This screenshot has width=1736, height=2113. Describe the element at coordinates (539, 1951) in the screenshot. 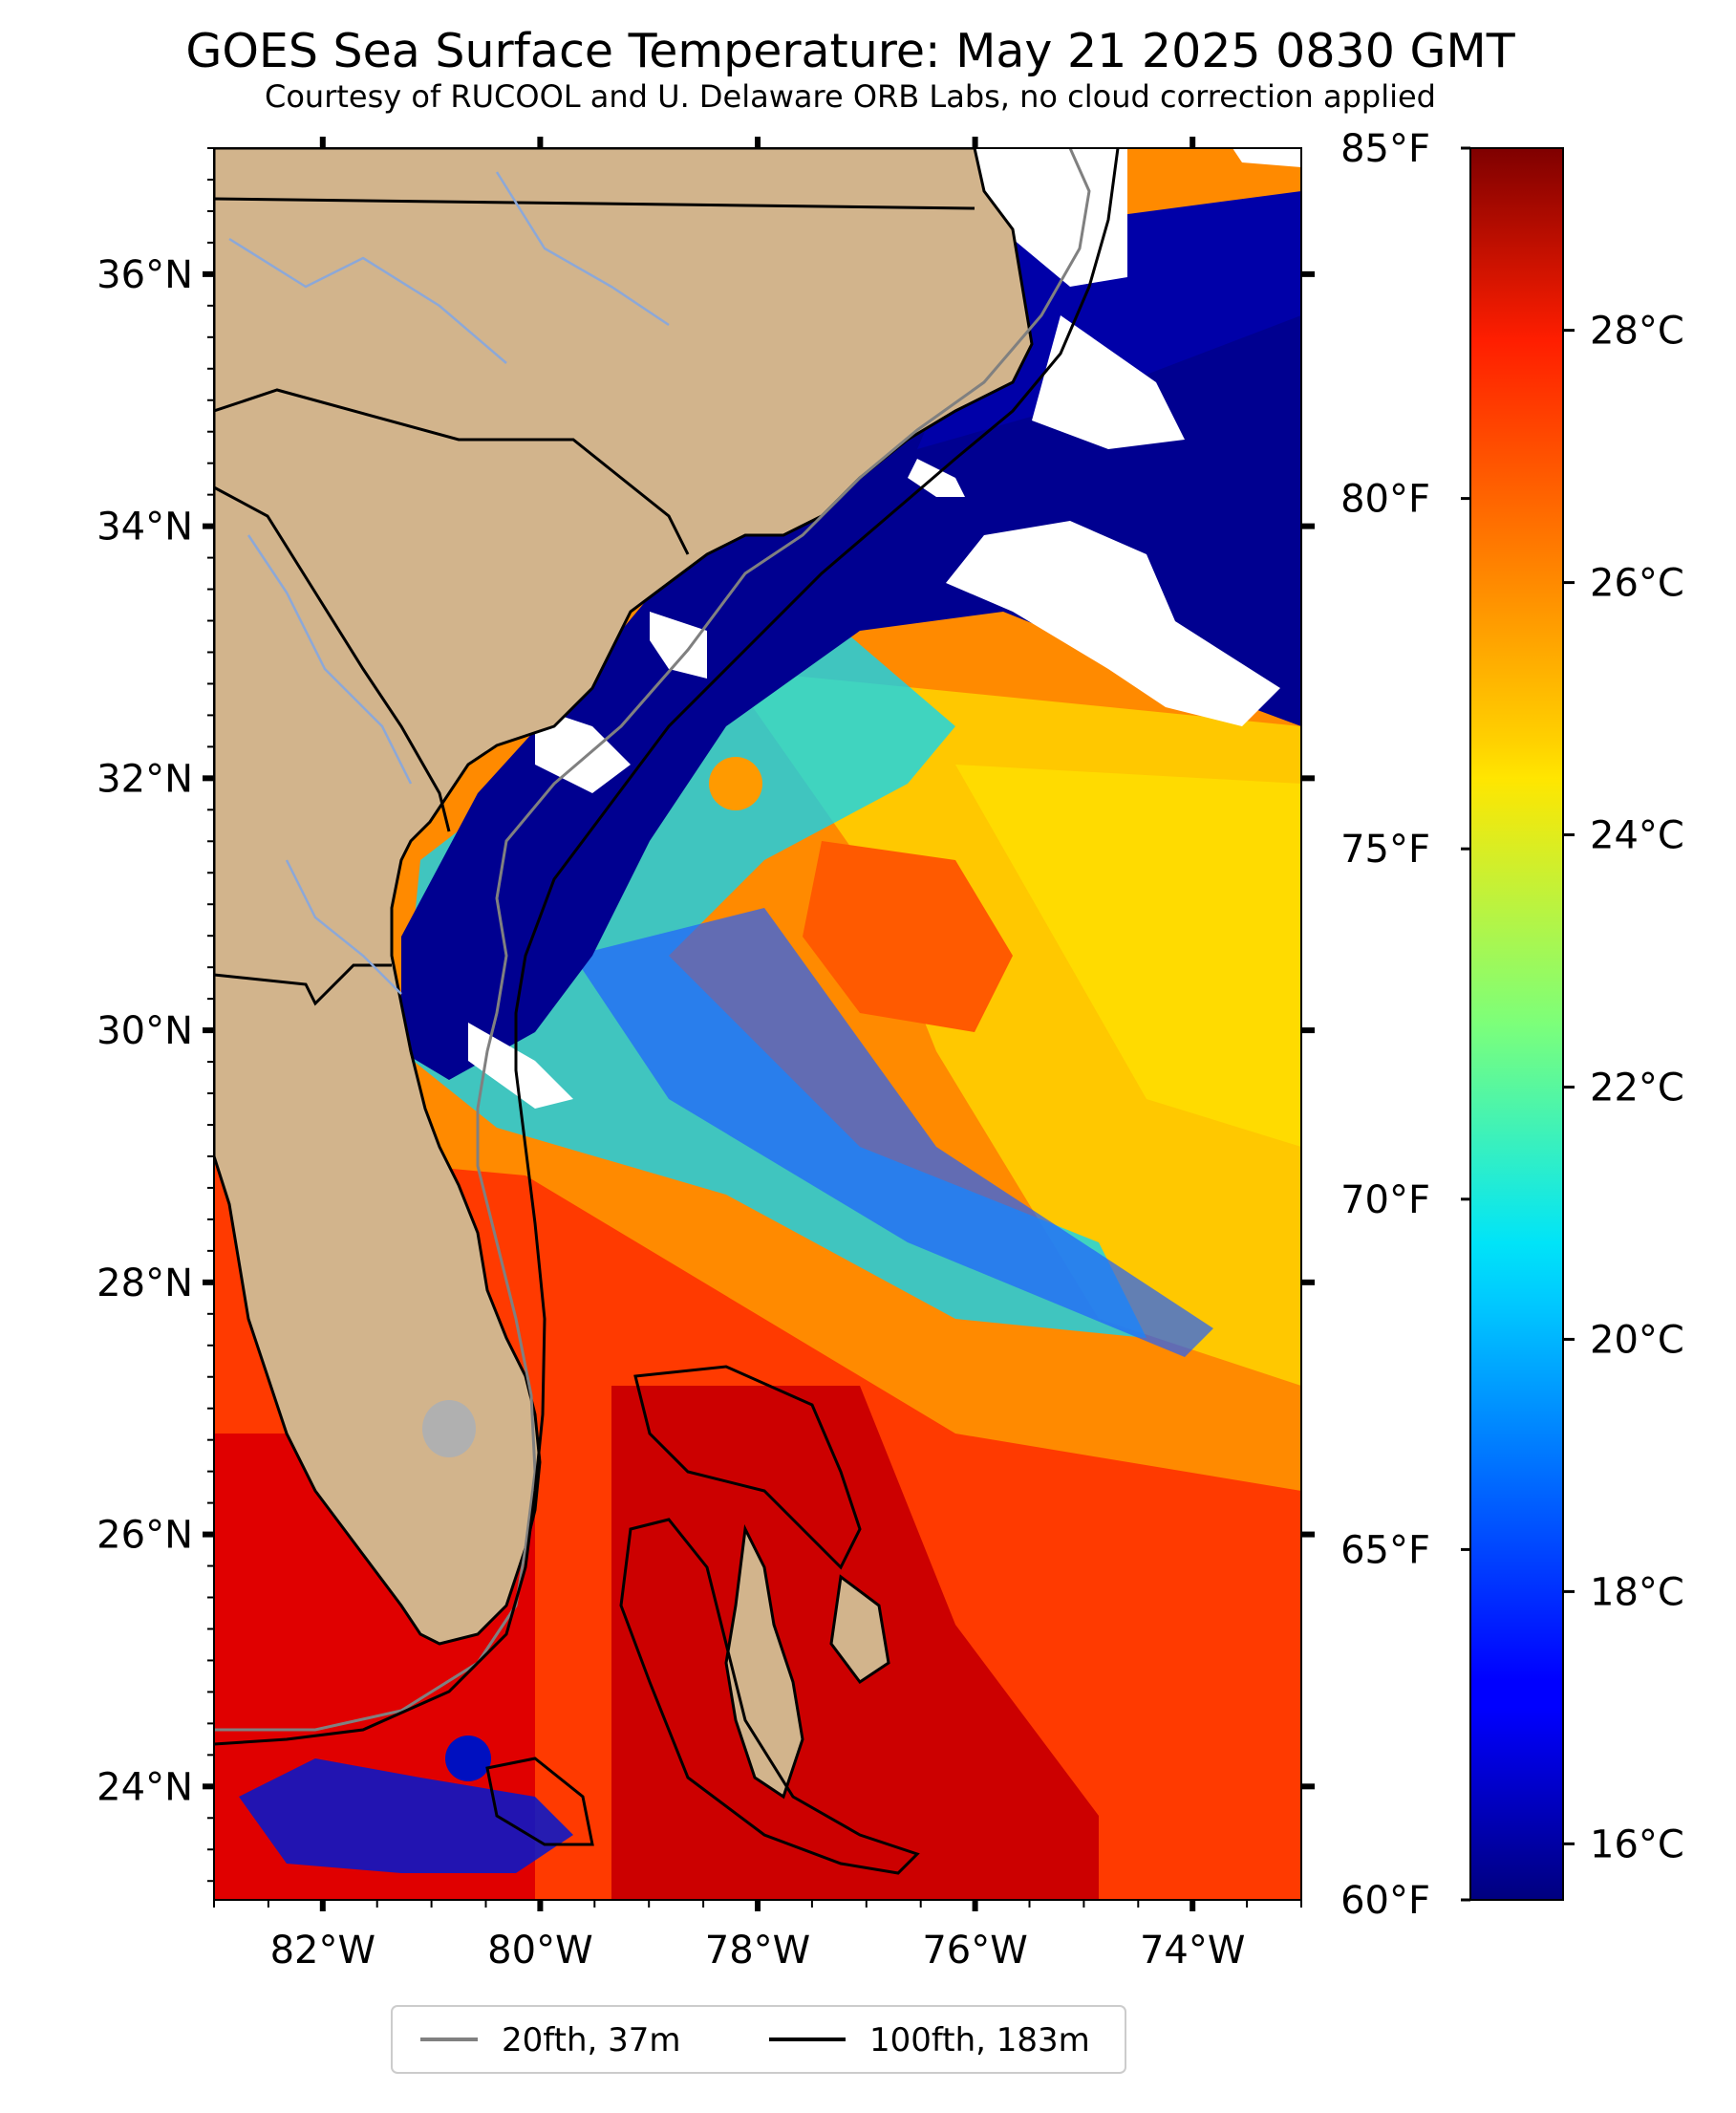

I see `lon-tick-label: 80°W` at that location.